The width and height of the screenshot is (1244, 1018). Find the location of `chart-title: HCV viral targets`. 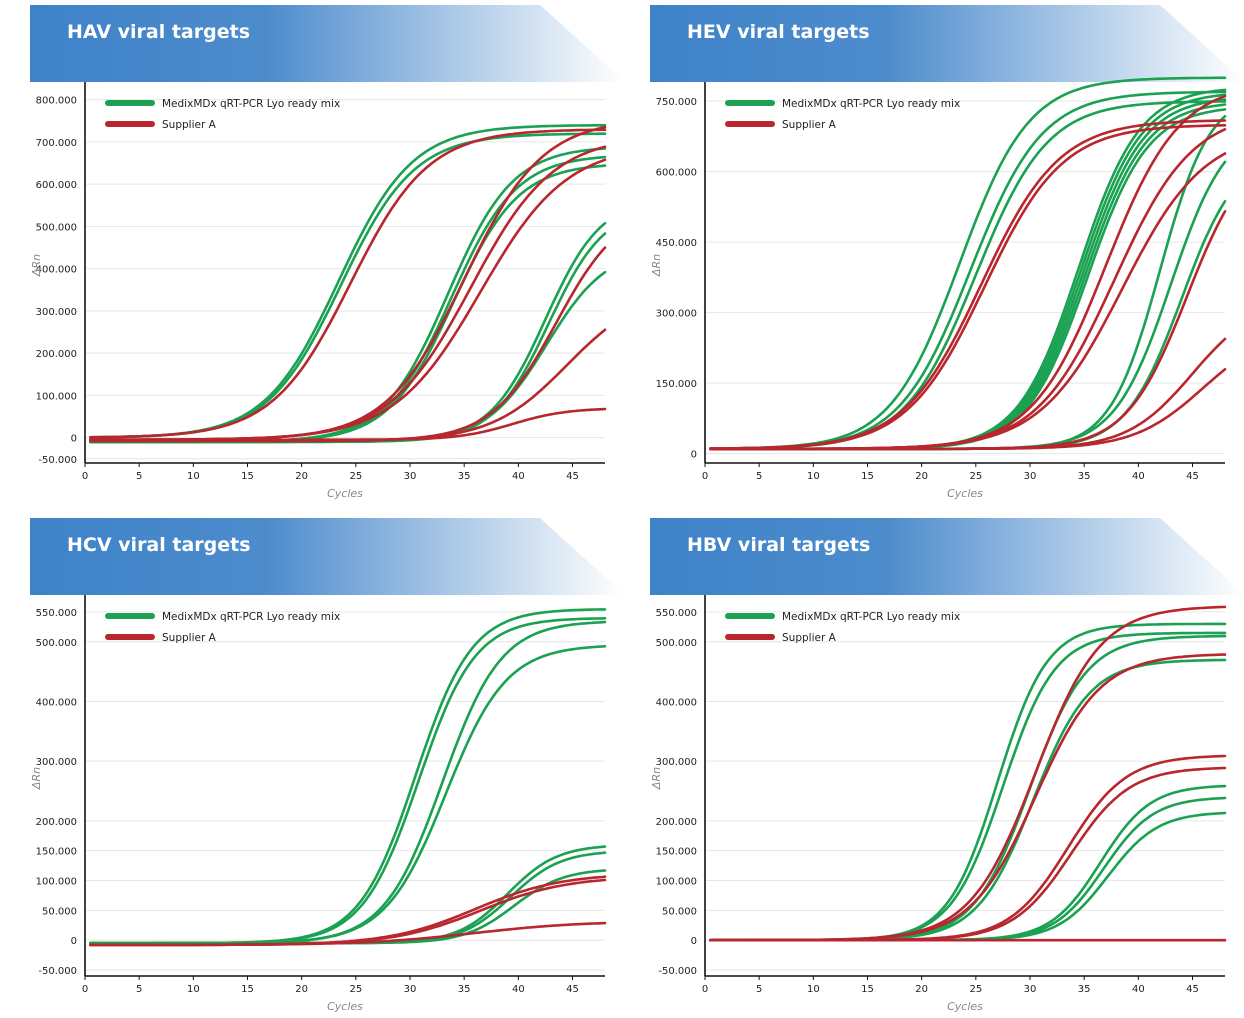

chart-title: HCV viral targets is located at coordinates (159, 545).